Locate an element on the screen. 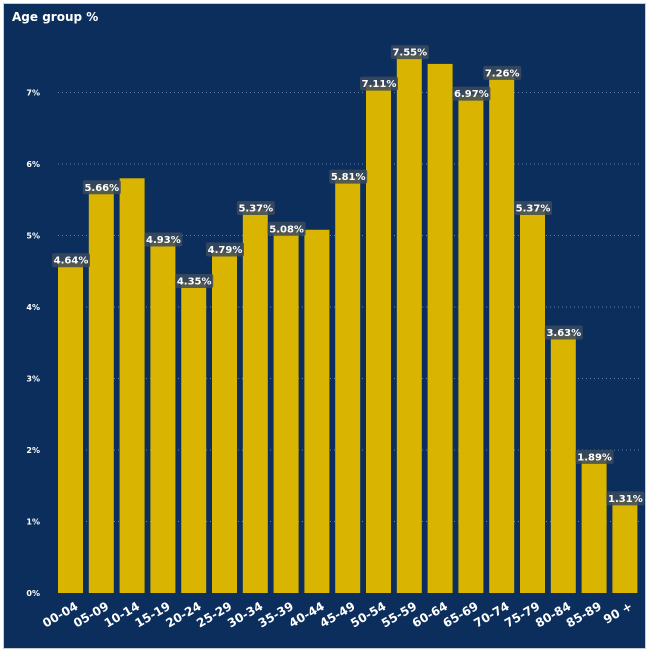 The width and height of the screenshot is (649, 652). data-label-text: 4.35% is located at coordinates (194, 281).